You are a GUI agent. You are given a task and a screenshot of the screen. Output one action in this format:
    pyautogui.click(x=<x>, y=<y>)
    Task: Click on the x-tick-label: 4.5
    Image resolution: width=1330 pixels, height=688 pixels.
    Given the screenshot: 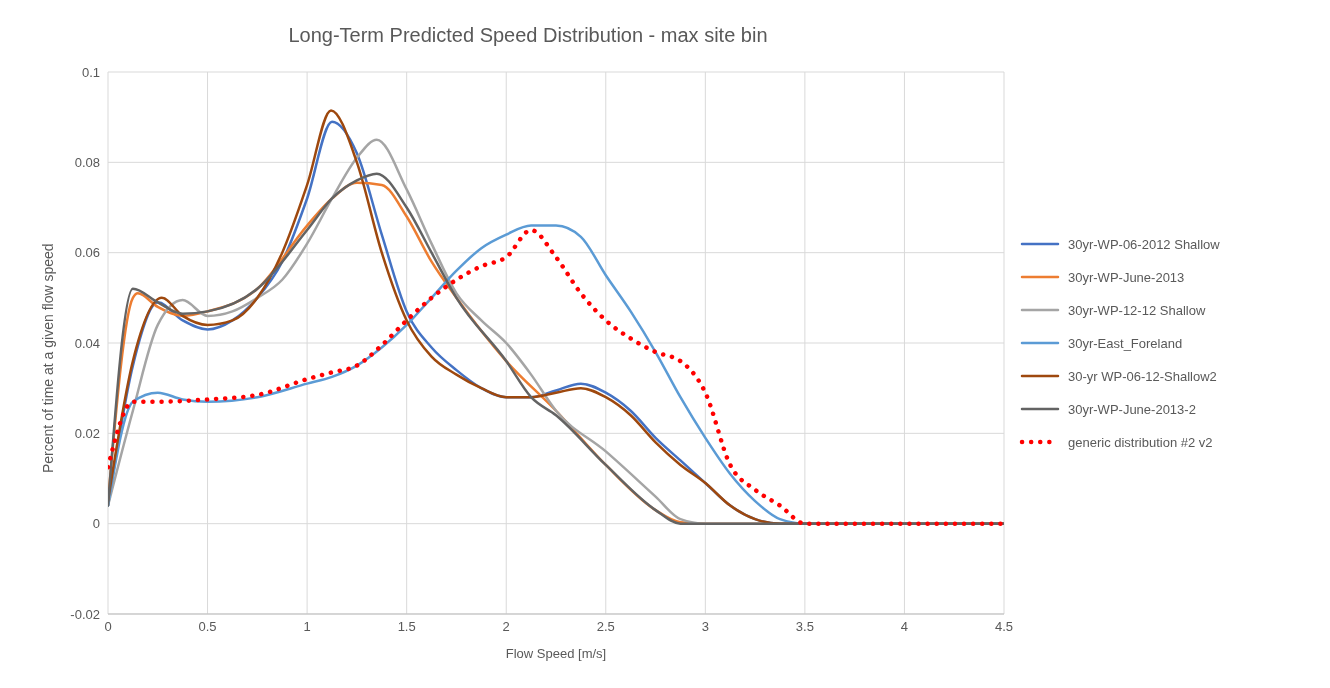 What is the action you would take?
    pyautogui.click(x=1004, y=627)
    